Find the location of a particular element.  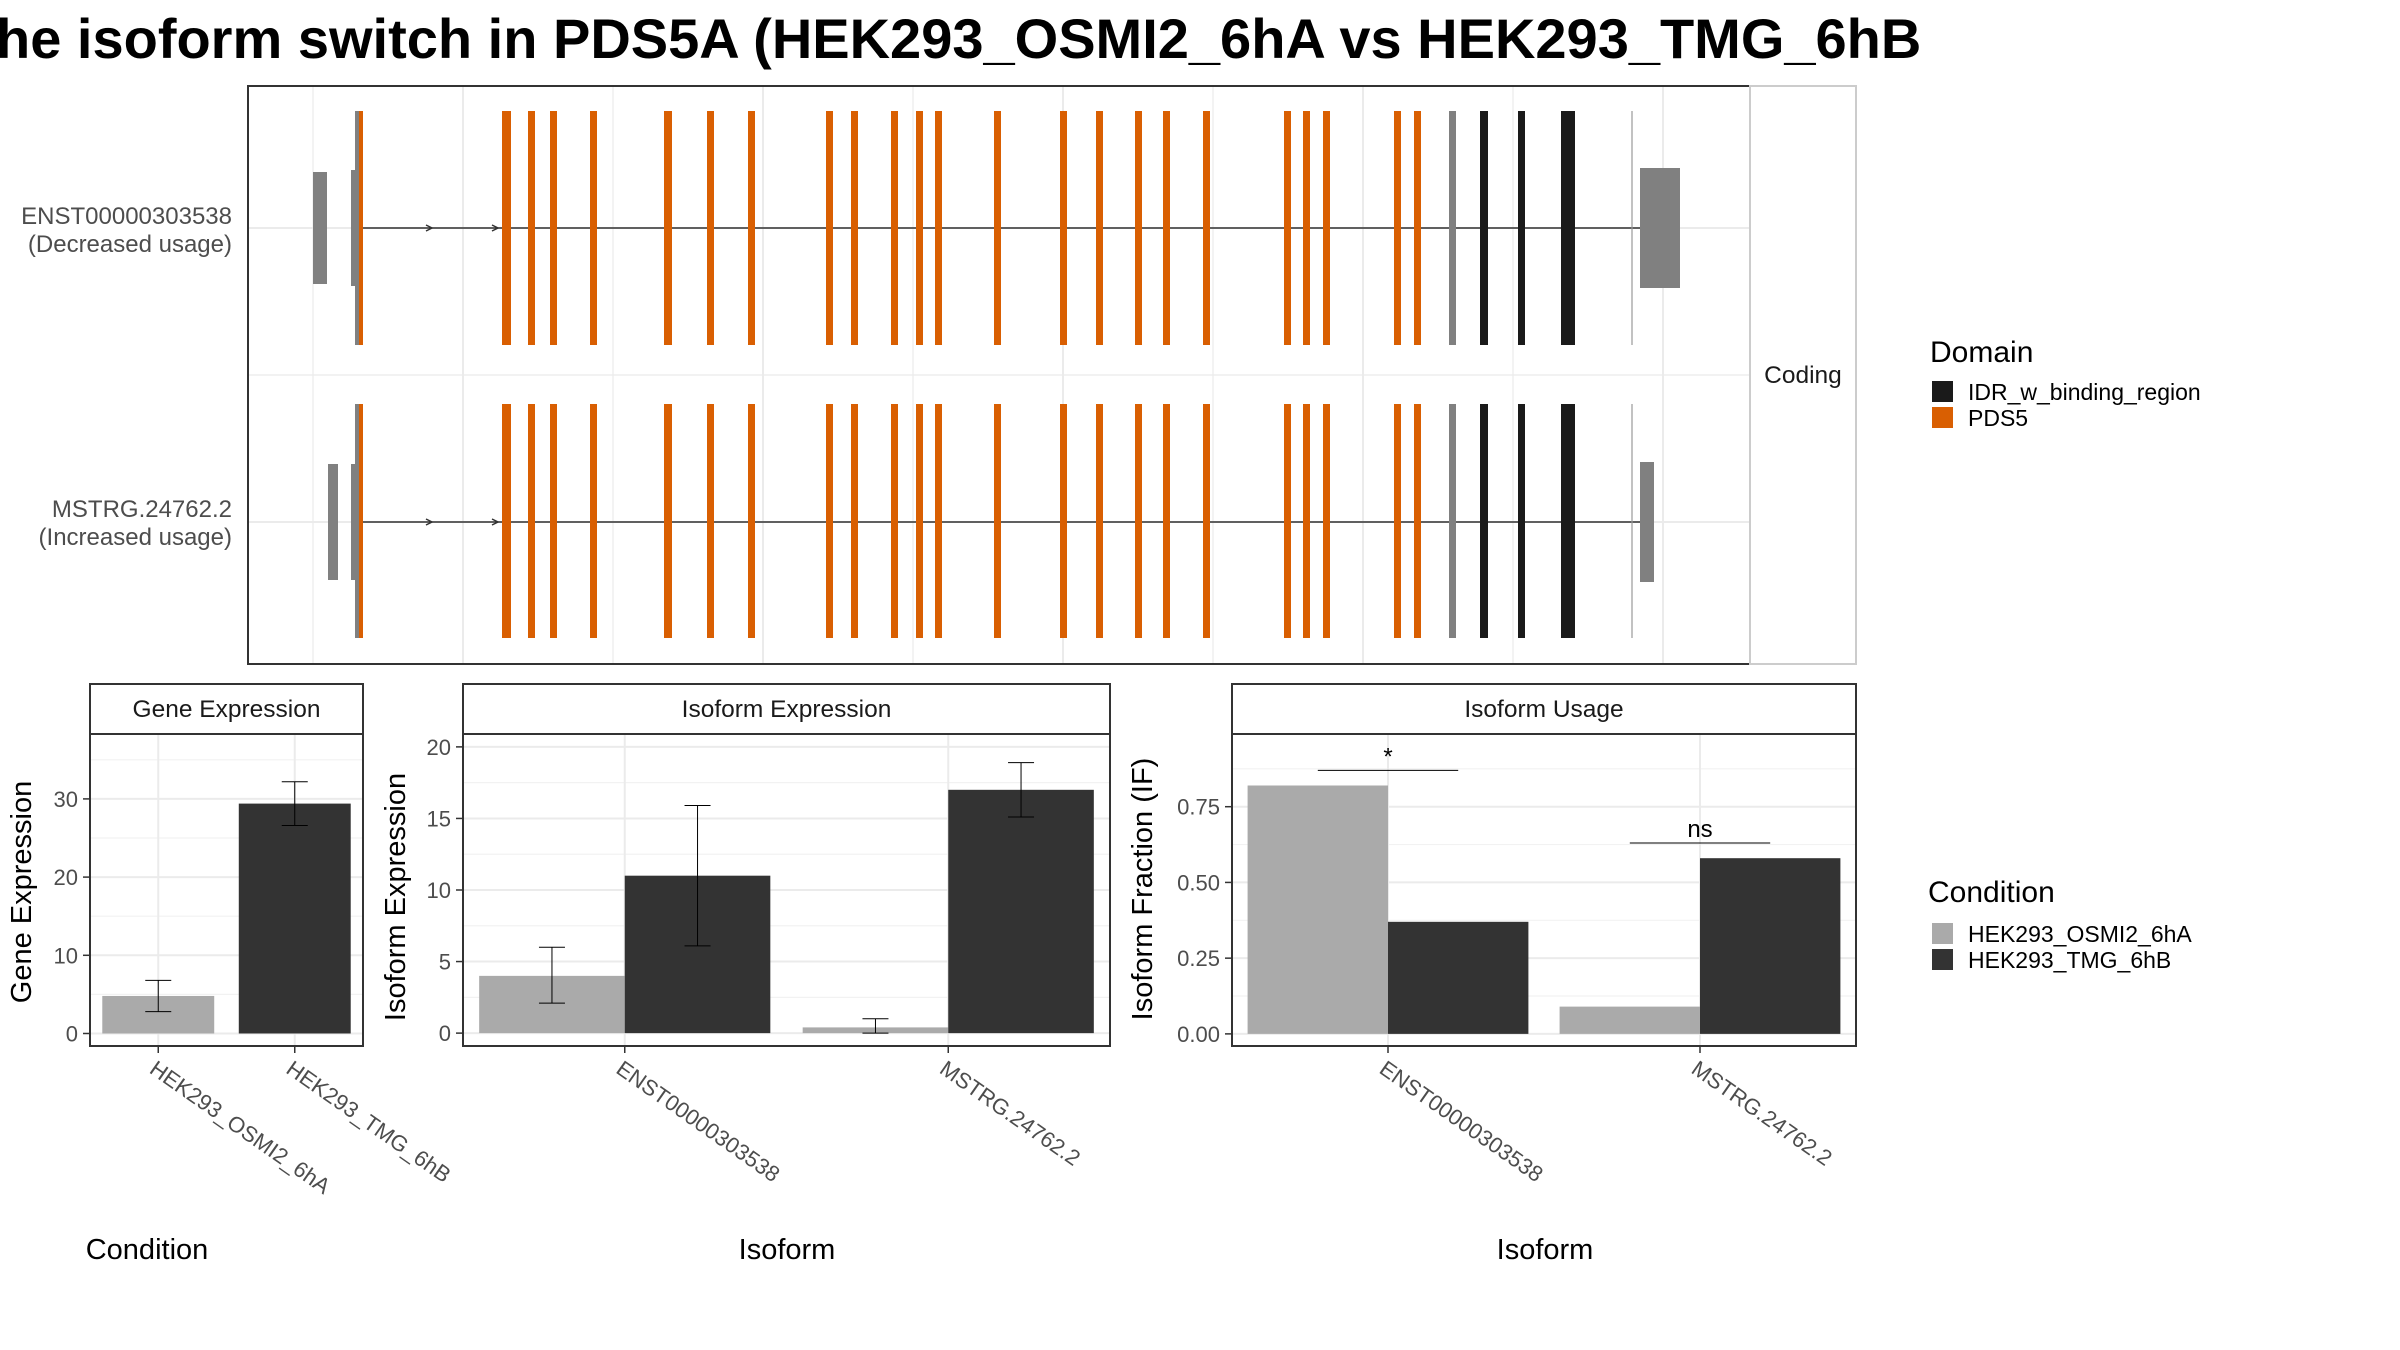

gene-expression-y-title: Gene Expression is located at coordinates (22, 892).